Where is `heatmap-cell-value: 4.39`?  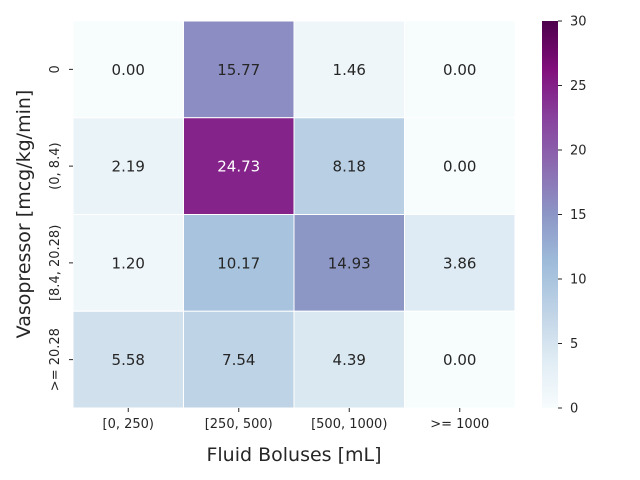
heatmap-cell-value: 4.39 is located at coordinates (349, 360).